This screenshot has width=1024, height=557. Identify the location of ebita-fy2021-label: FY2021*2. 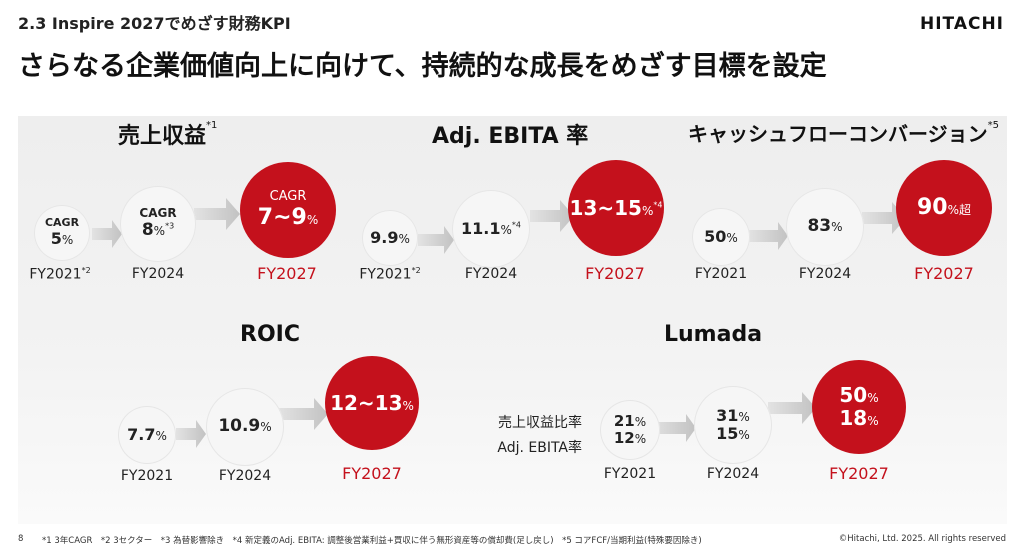
(390, 274).